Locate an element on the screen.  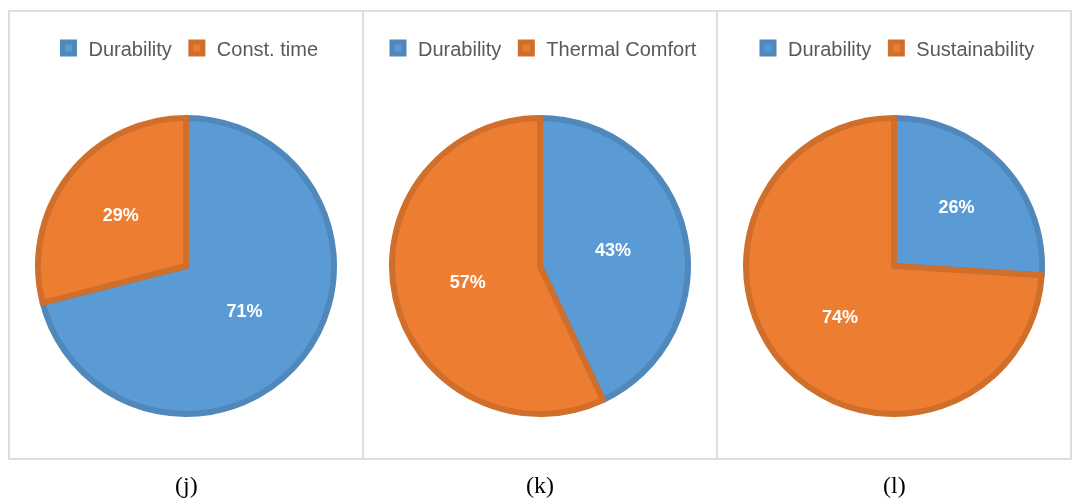
data-label: 29% is located at coordinates (120, 215).